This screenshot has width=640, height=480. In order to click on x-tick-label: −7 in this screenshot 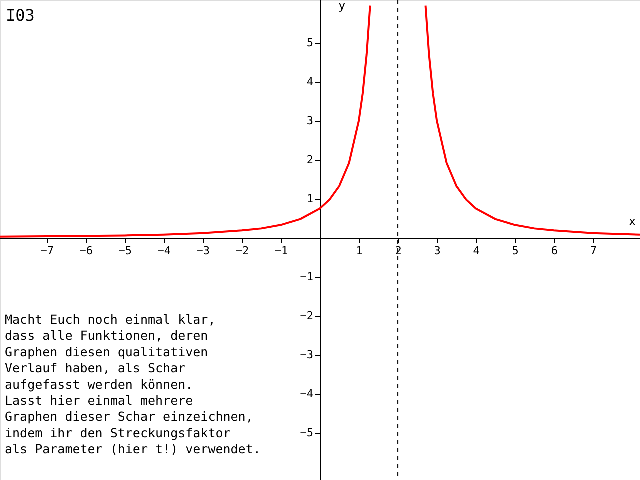, I will do `click(47, 251)`.